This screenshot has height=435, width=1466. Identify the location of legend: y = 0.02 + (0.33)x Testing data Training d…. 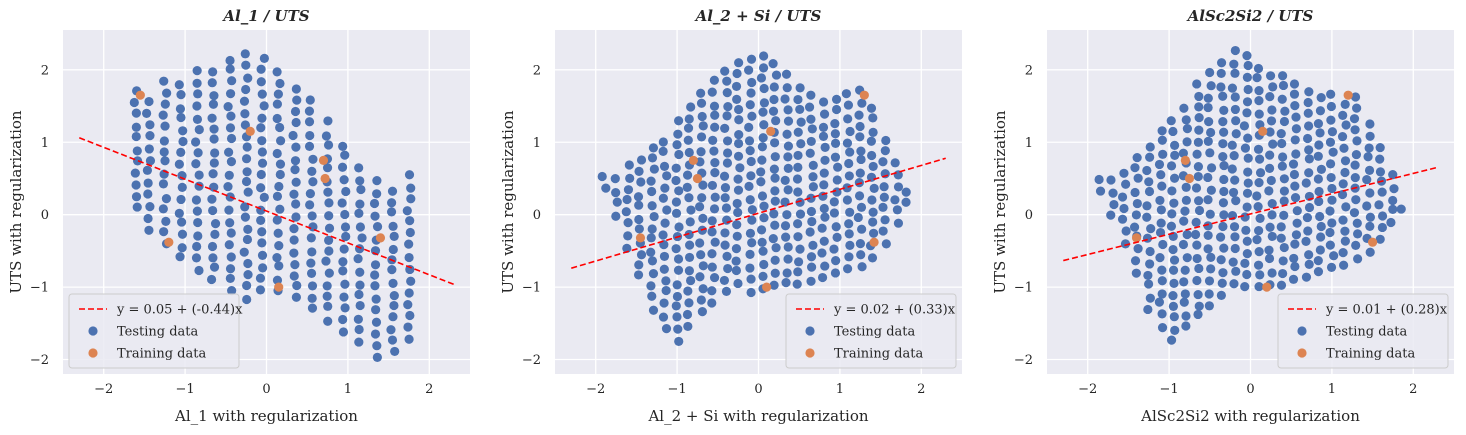
(871, 331).